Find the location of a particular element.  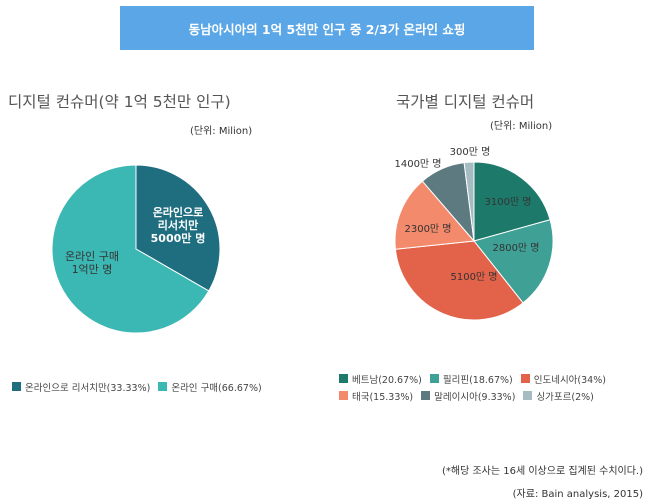

slice-label: 1400만 명 is located at coordinates (417, 164).